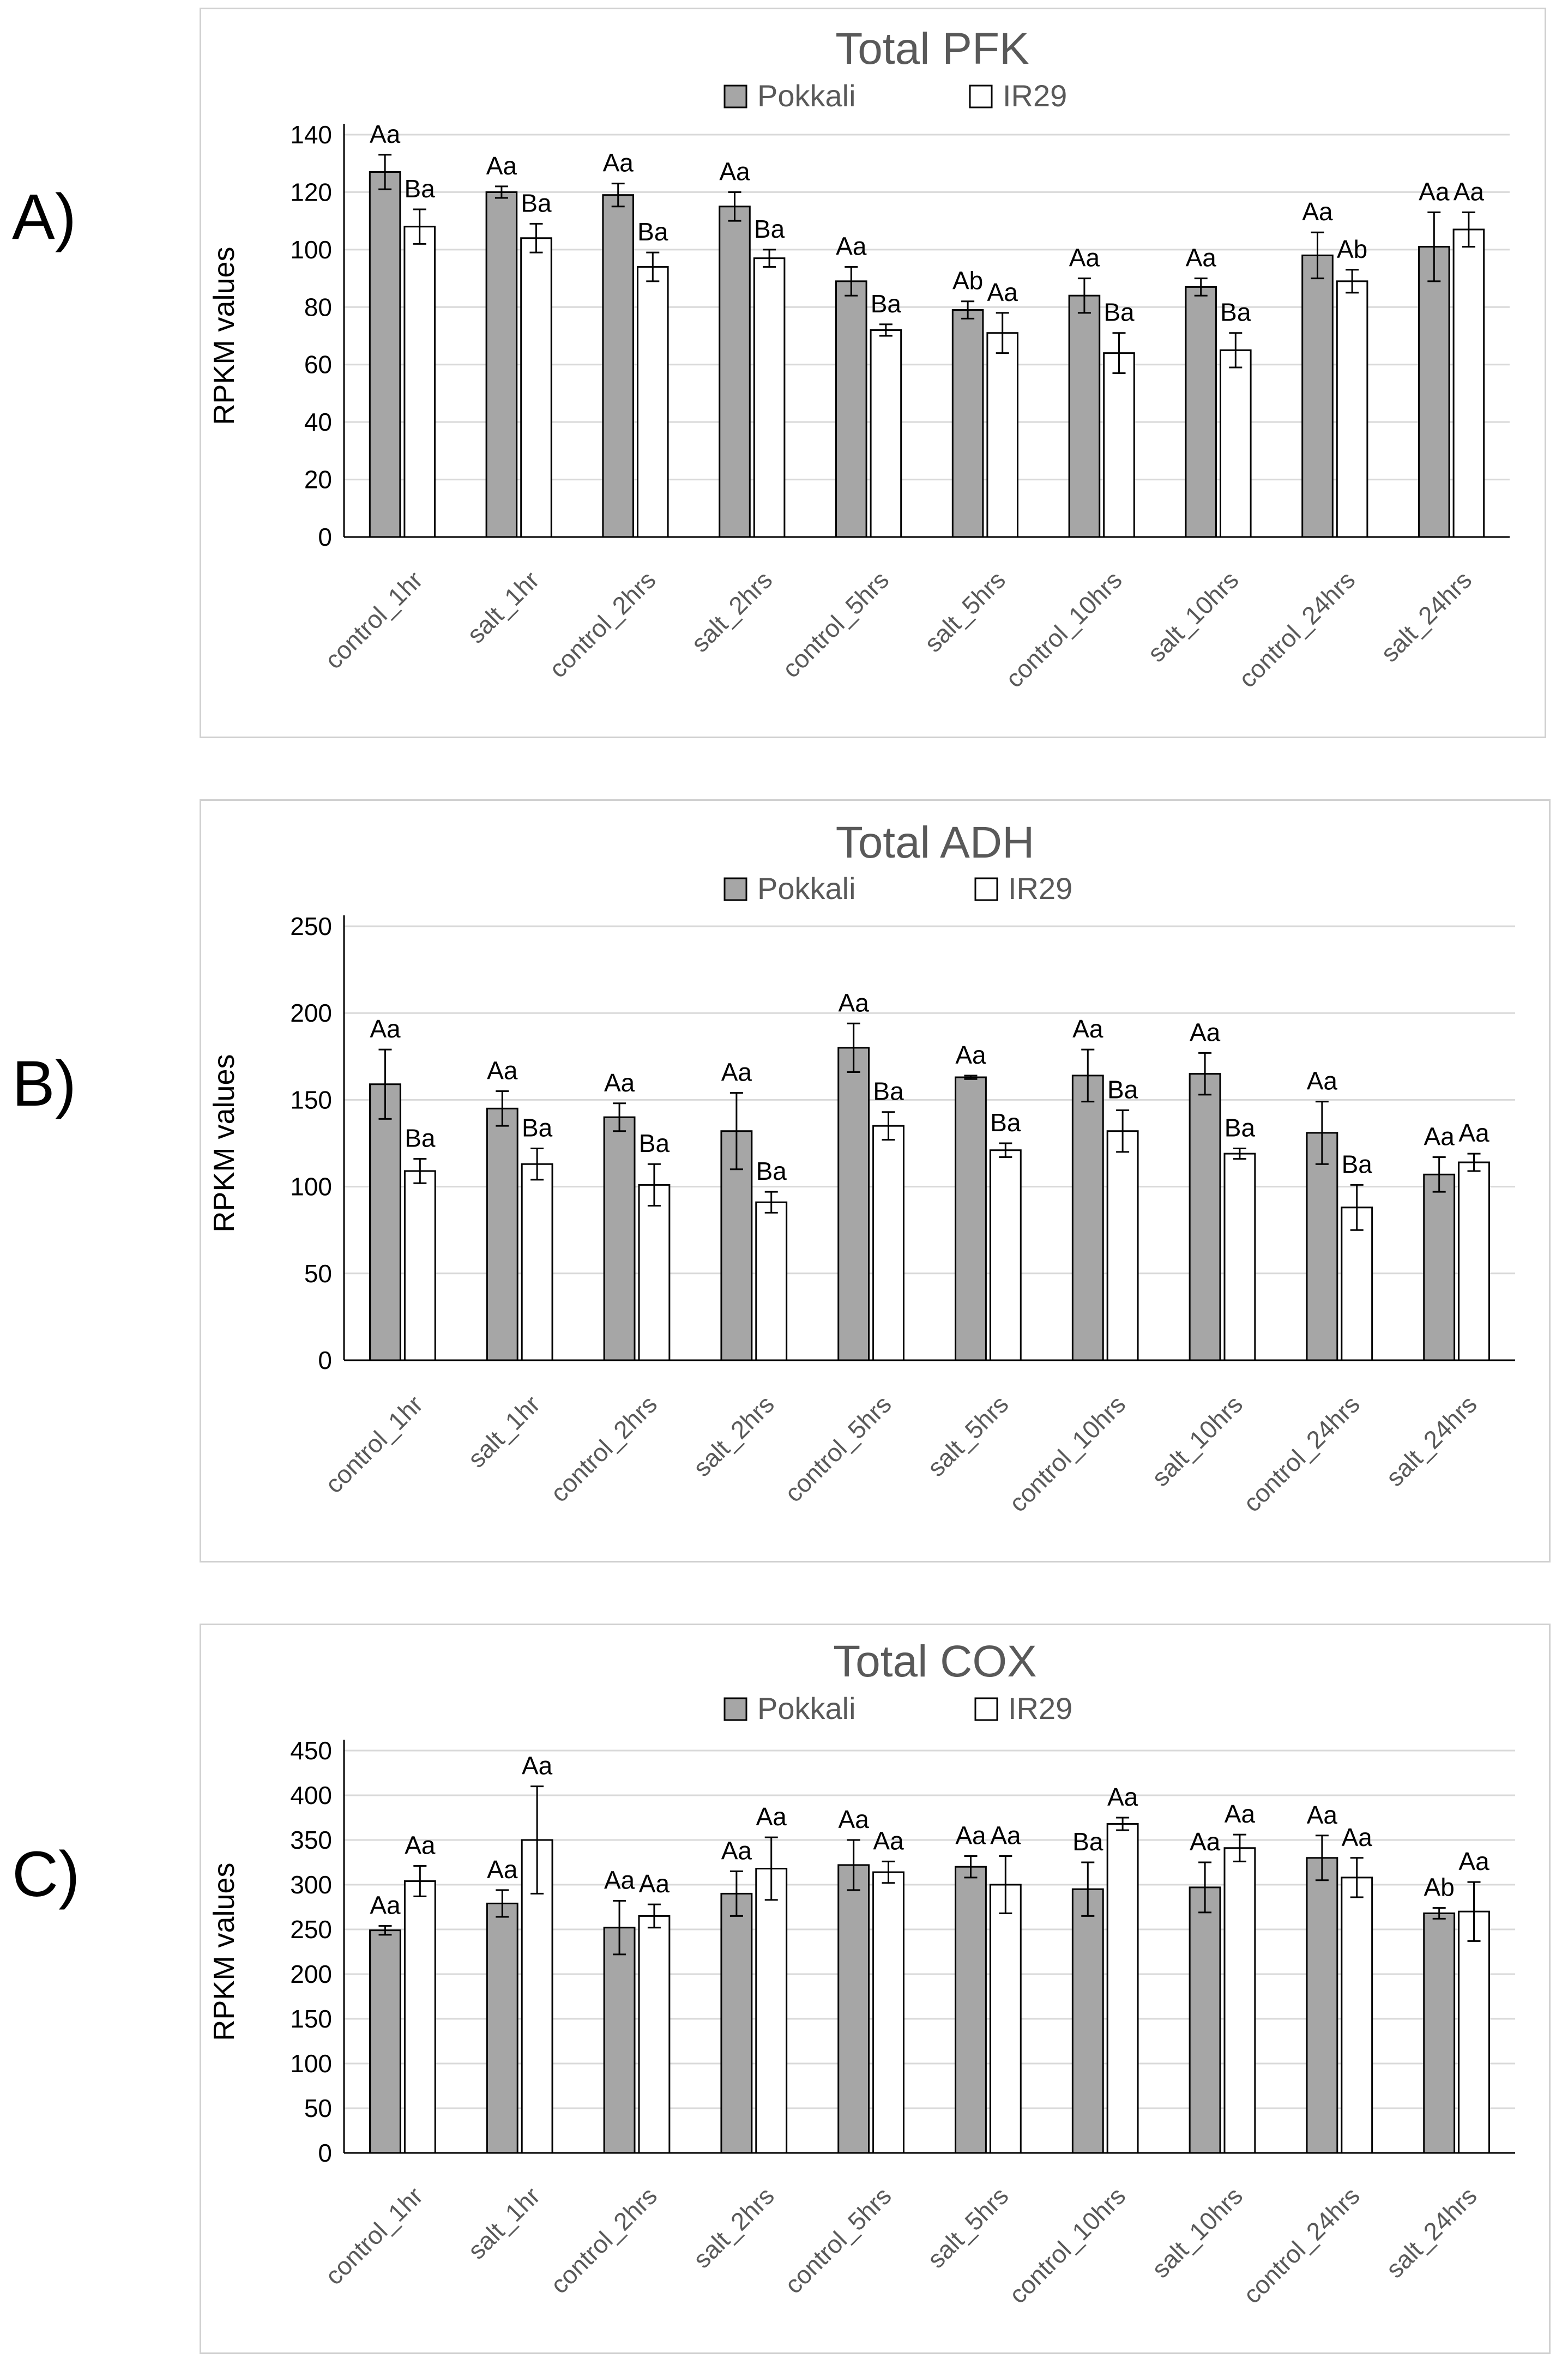  I want to click on panel-label-b: B), so click(44, 1084).